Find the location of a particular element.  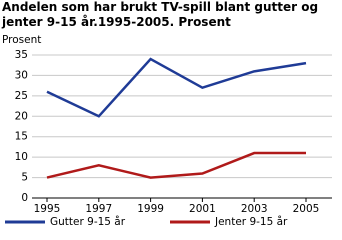

y-tick-label: 30 is located at coordinates (21, 75).